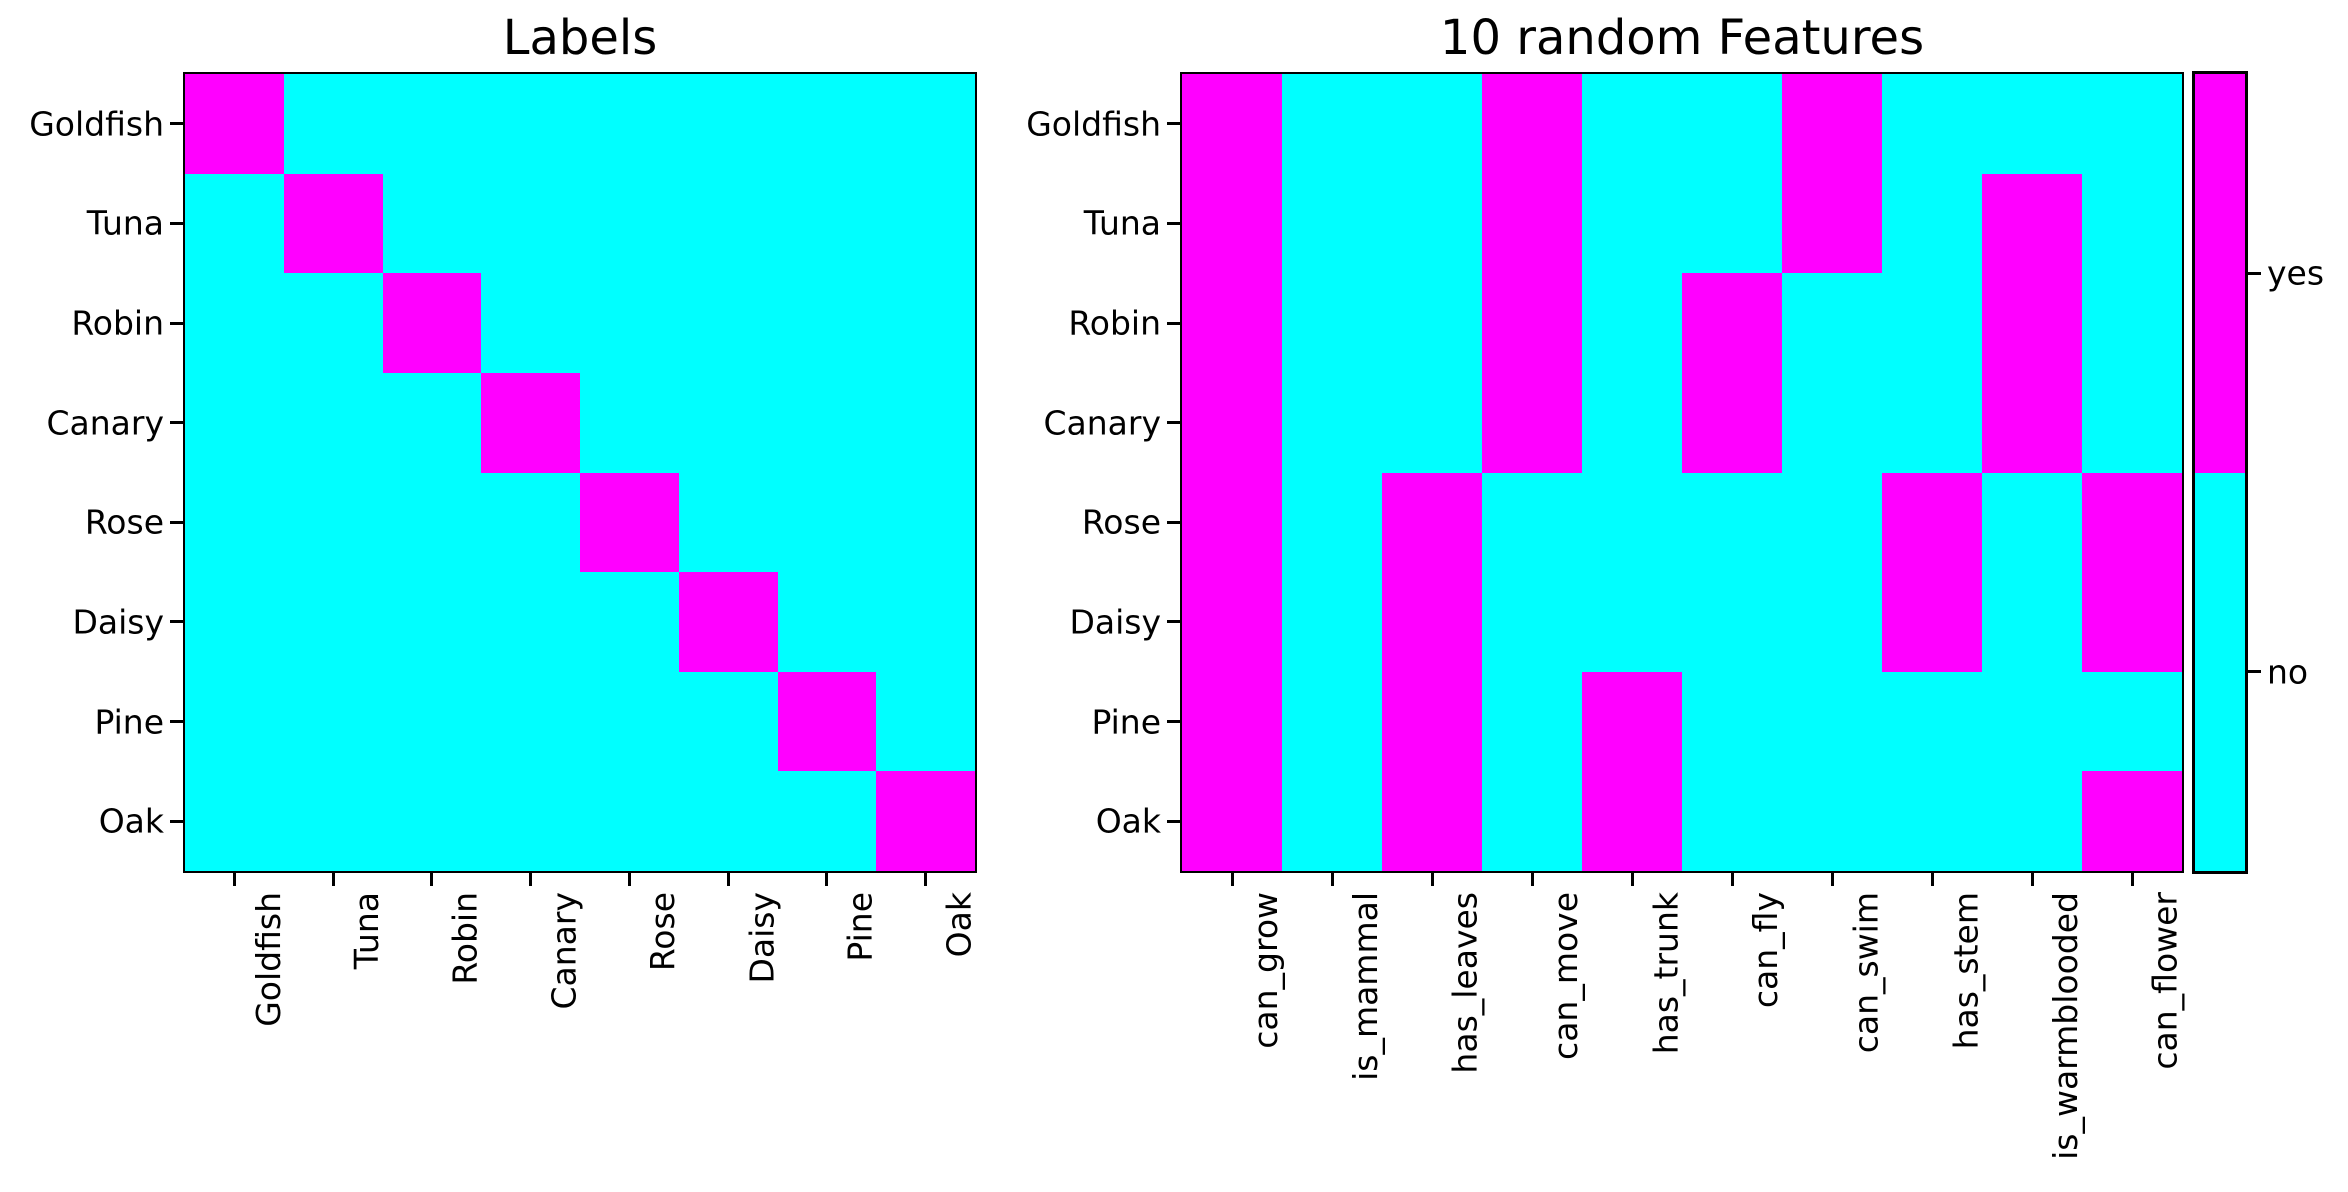 Image resolution: width=2348 pixels, height=1192 pixels. What do you see at coordinates (580, 38) in the screenshot?
I see `left-plot-title: Labels` at bounding box center [580, 38].